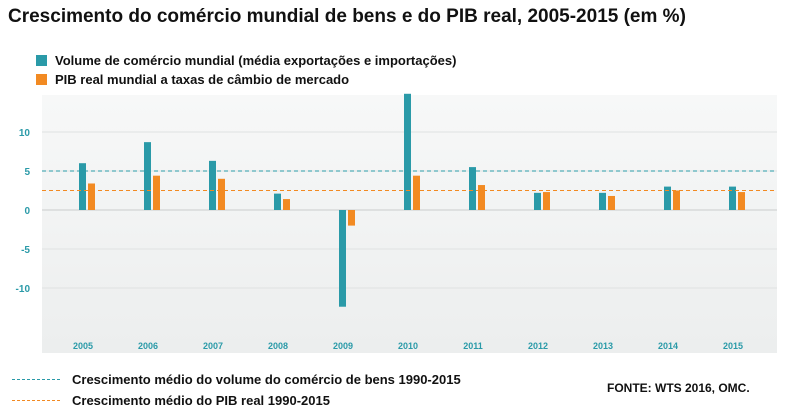 The width and height of the screenshot is (786, 419). What do you see at coordinates (201, 400) in the screenshot?
I see `footer-label-gdp-average: Crescimento médio do PIB real 1990-2015` at bounding box center [201, 400].